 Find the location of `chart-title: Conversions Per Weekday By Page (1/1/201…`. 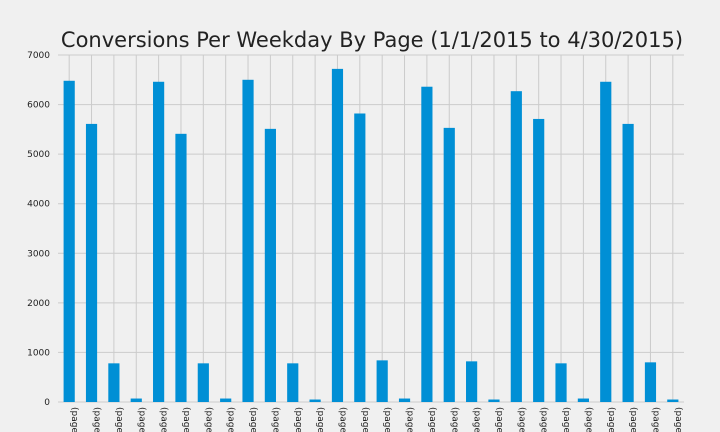

chart-title: Conversions Per Weekday By Page (1/1/201… is located at coordinates (372, 40).